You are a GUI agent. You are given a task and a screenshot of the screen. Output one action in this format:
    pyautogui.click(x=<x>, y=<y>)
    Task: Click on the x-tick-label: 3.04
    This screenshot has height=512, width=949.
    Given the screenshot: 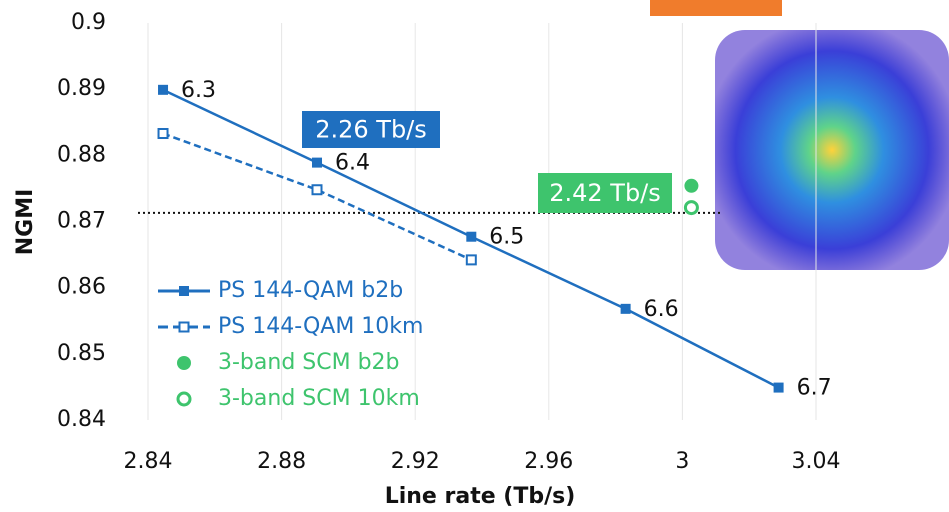 What is the action you would take?
    pyautogui.click(x=816, y=461)
    